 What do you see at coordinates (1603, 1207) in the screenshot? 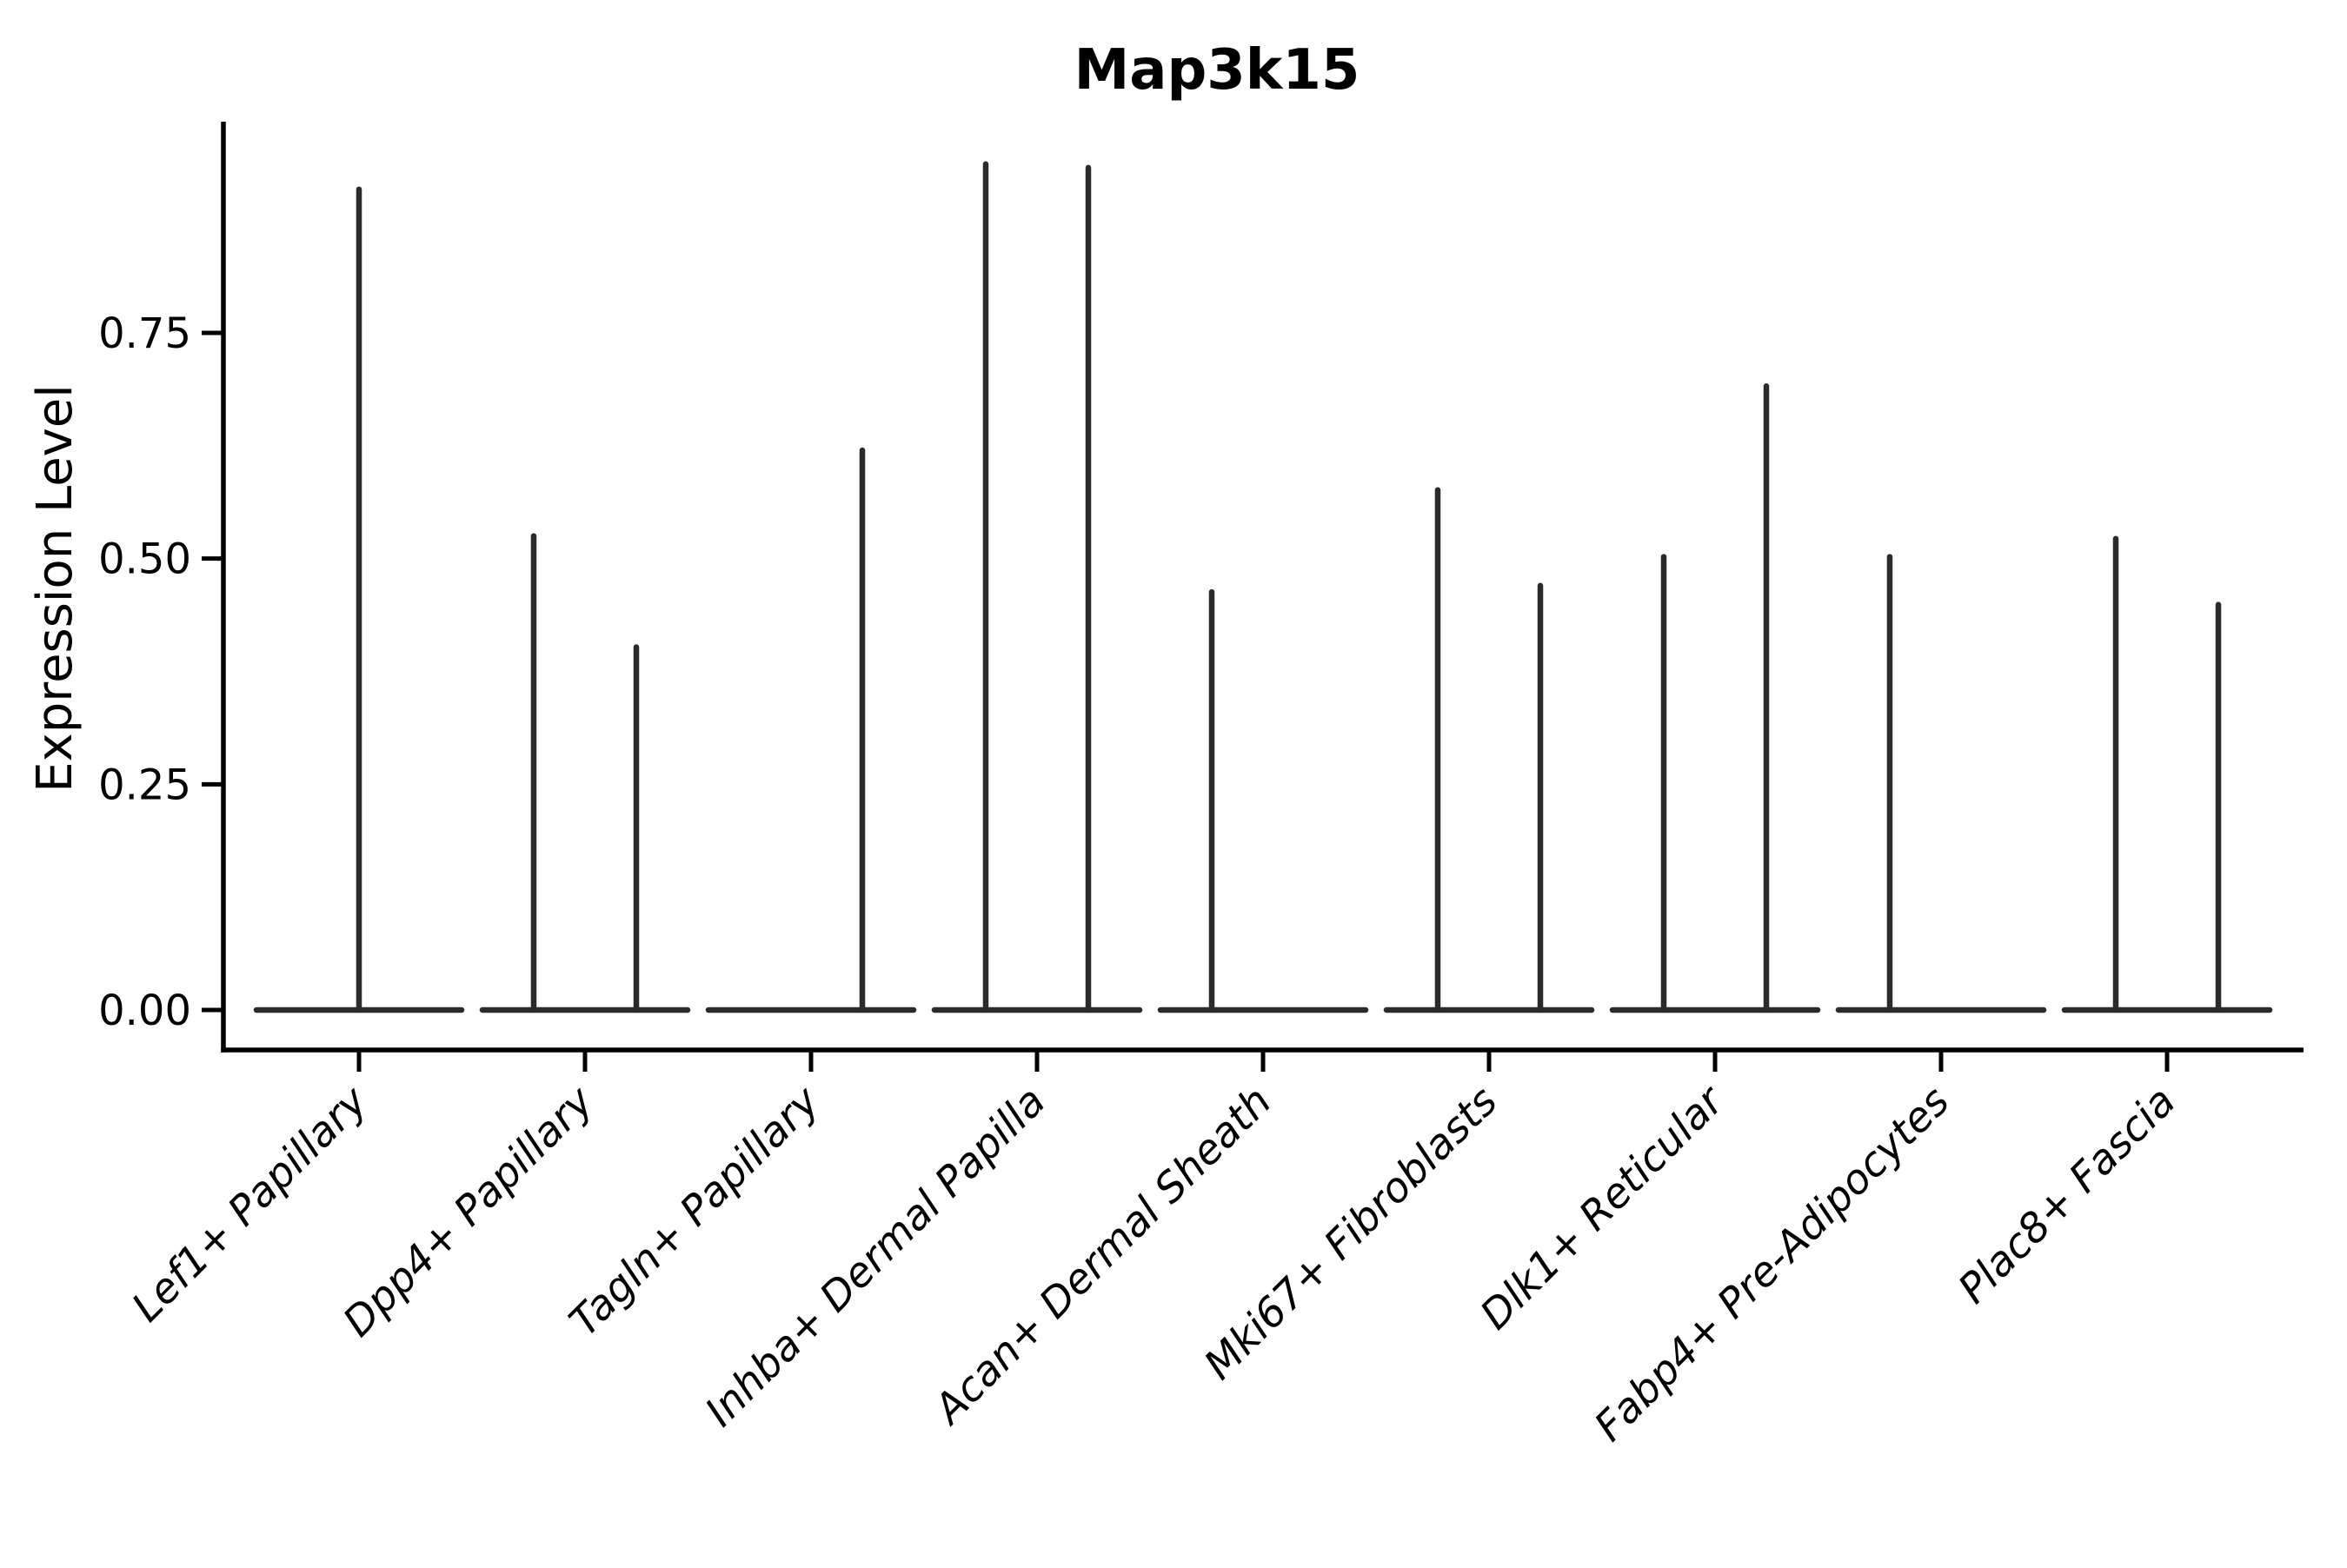
I see `x-tick-label: Dlk1+ Reticular` at bounding box center [1603, 1207].